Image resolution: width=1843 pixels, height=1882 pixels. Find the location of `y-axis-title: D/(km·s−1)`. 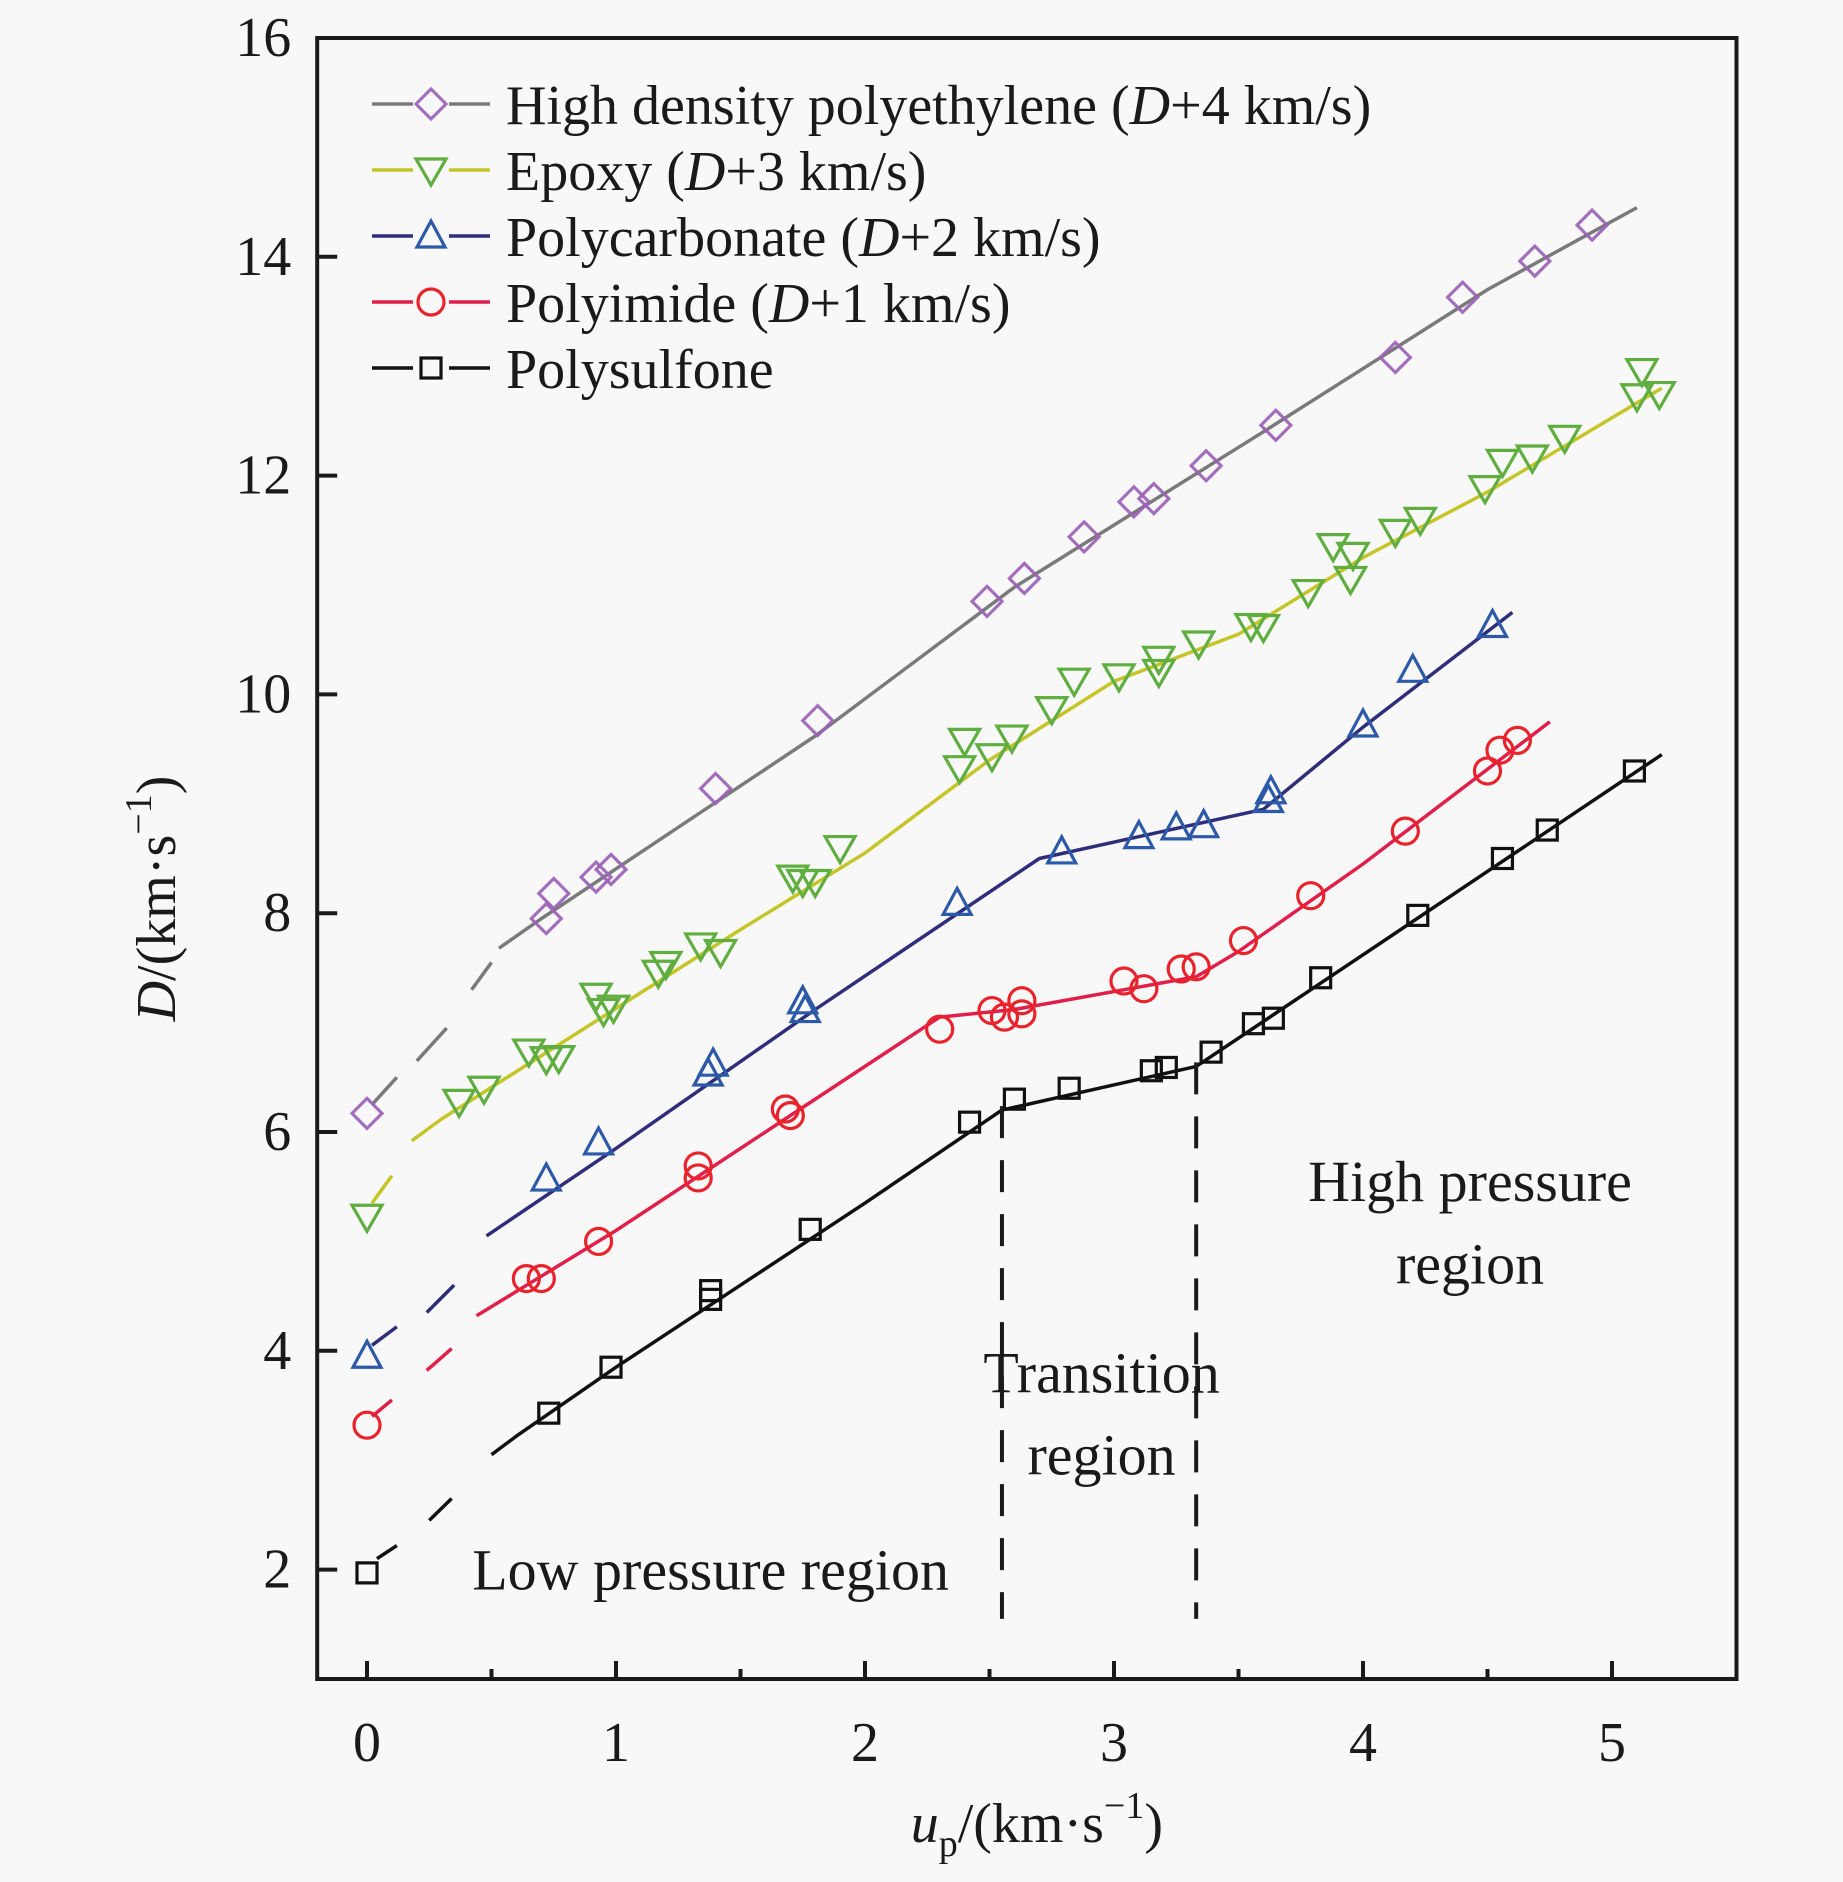

y-axis-title: D/(km·s−1) is located at coordinates (153, 899).